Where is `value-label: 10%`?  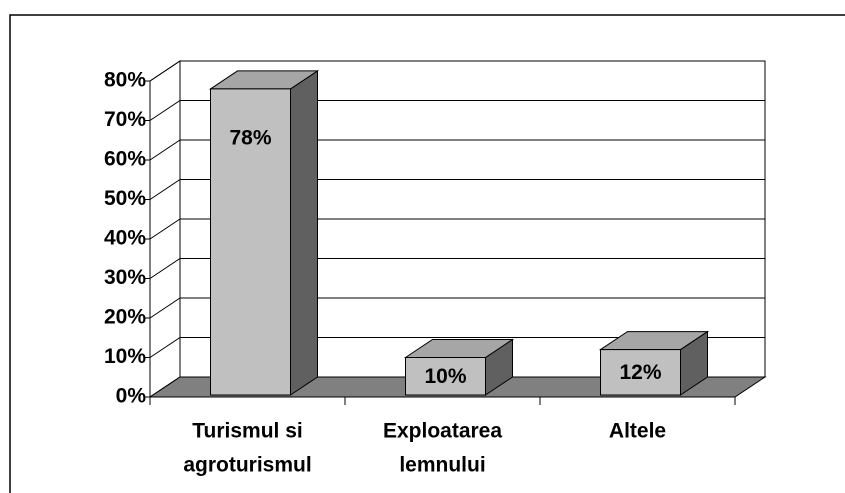 value-label: 10% is located at coordinates (445, 376).